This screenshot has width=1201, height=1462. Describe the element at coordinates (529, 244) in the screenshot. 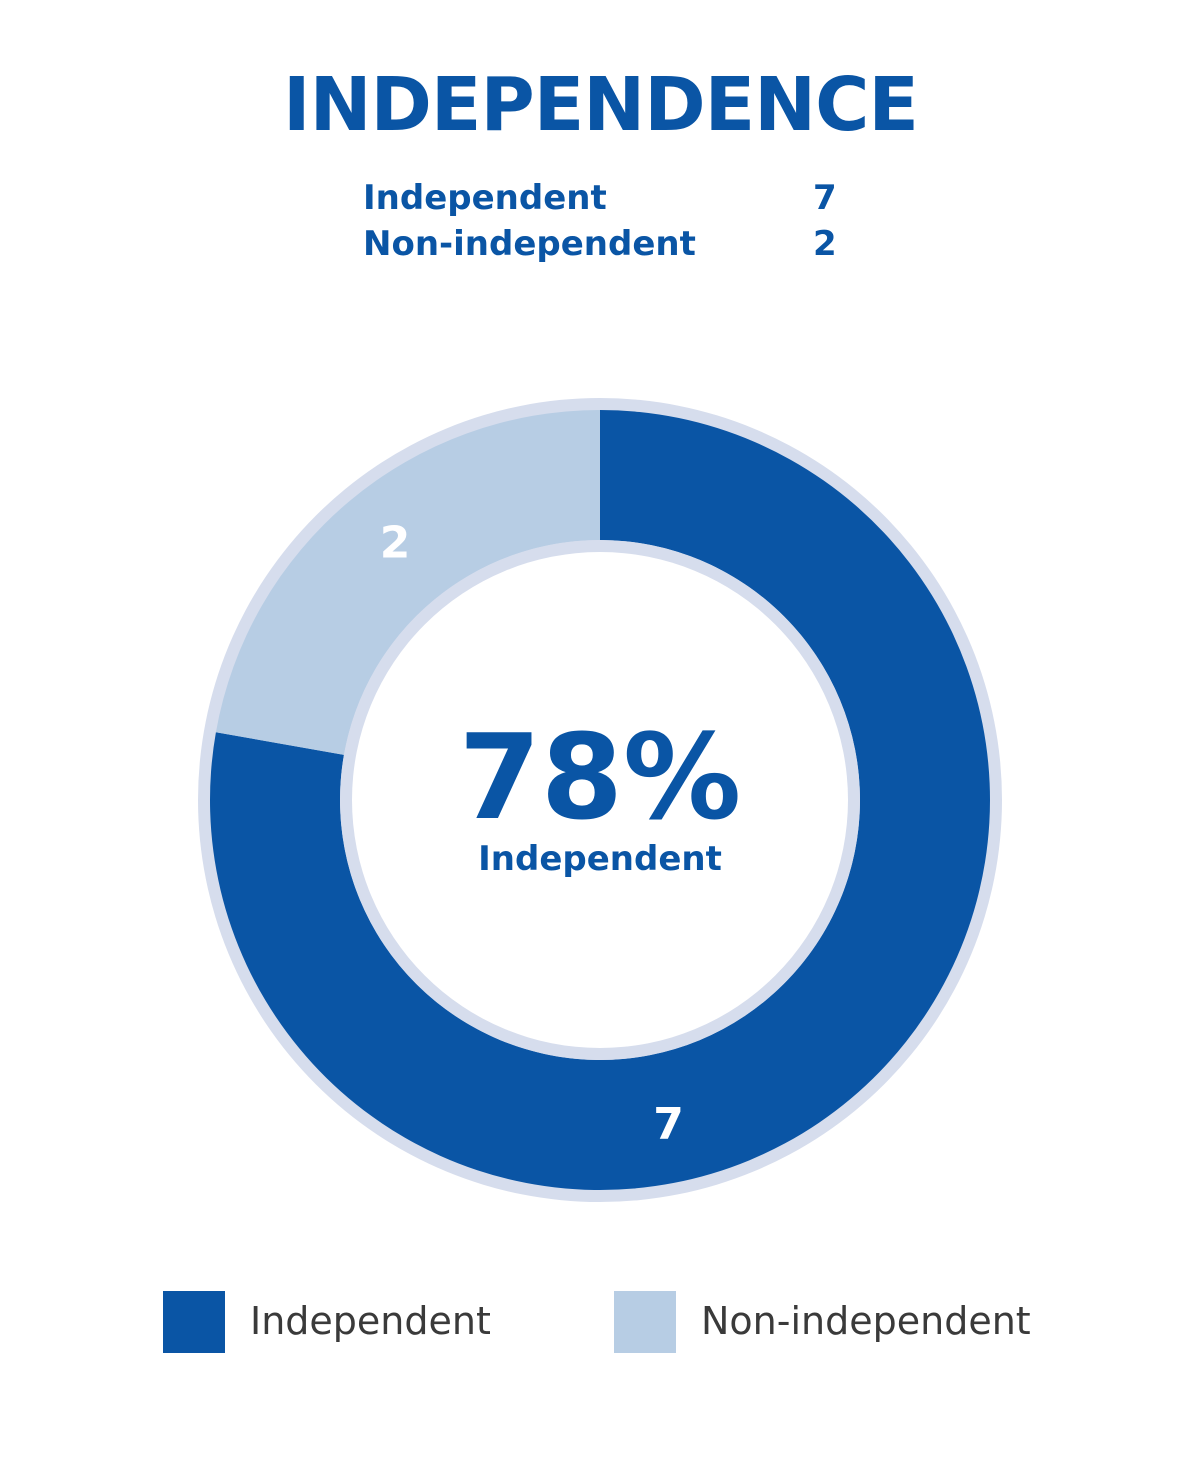

I see `summary-label-non-independent: Non-independent` at that location.